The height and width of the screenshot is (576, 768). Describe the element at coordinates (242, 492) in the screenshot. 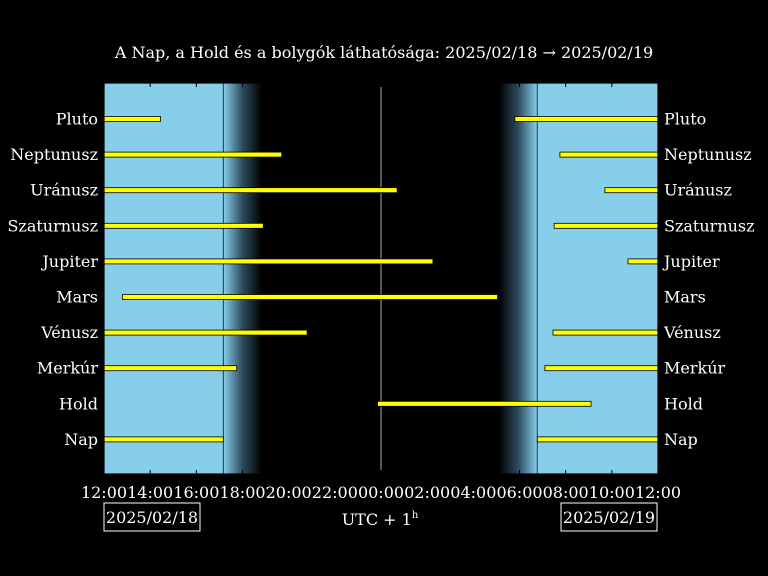

I see `x-tick-label-3: 18:00` at that location.